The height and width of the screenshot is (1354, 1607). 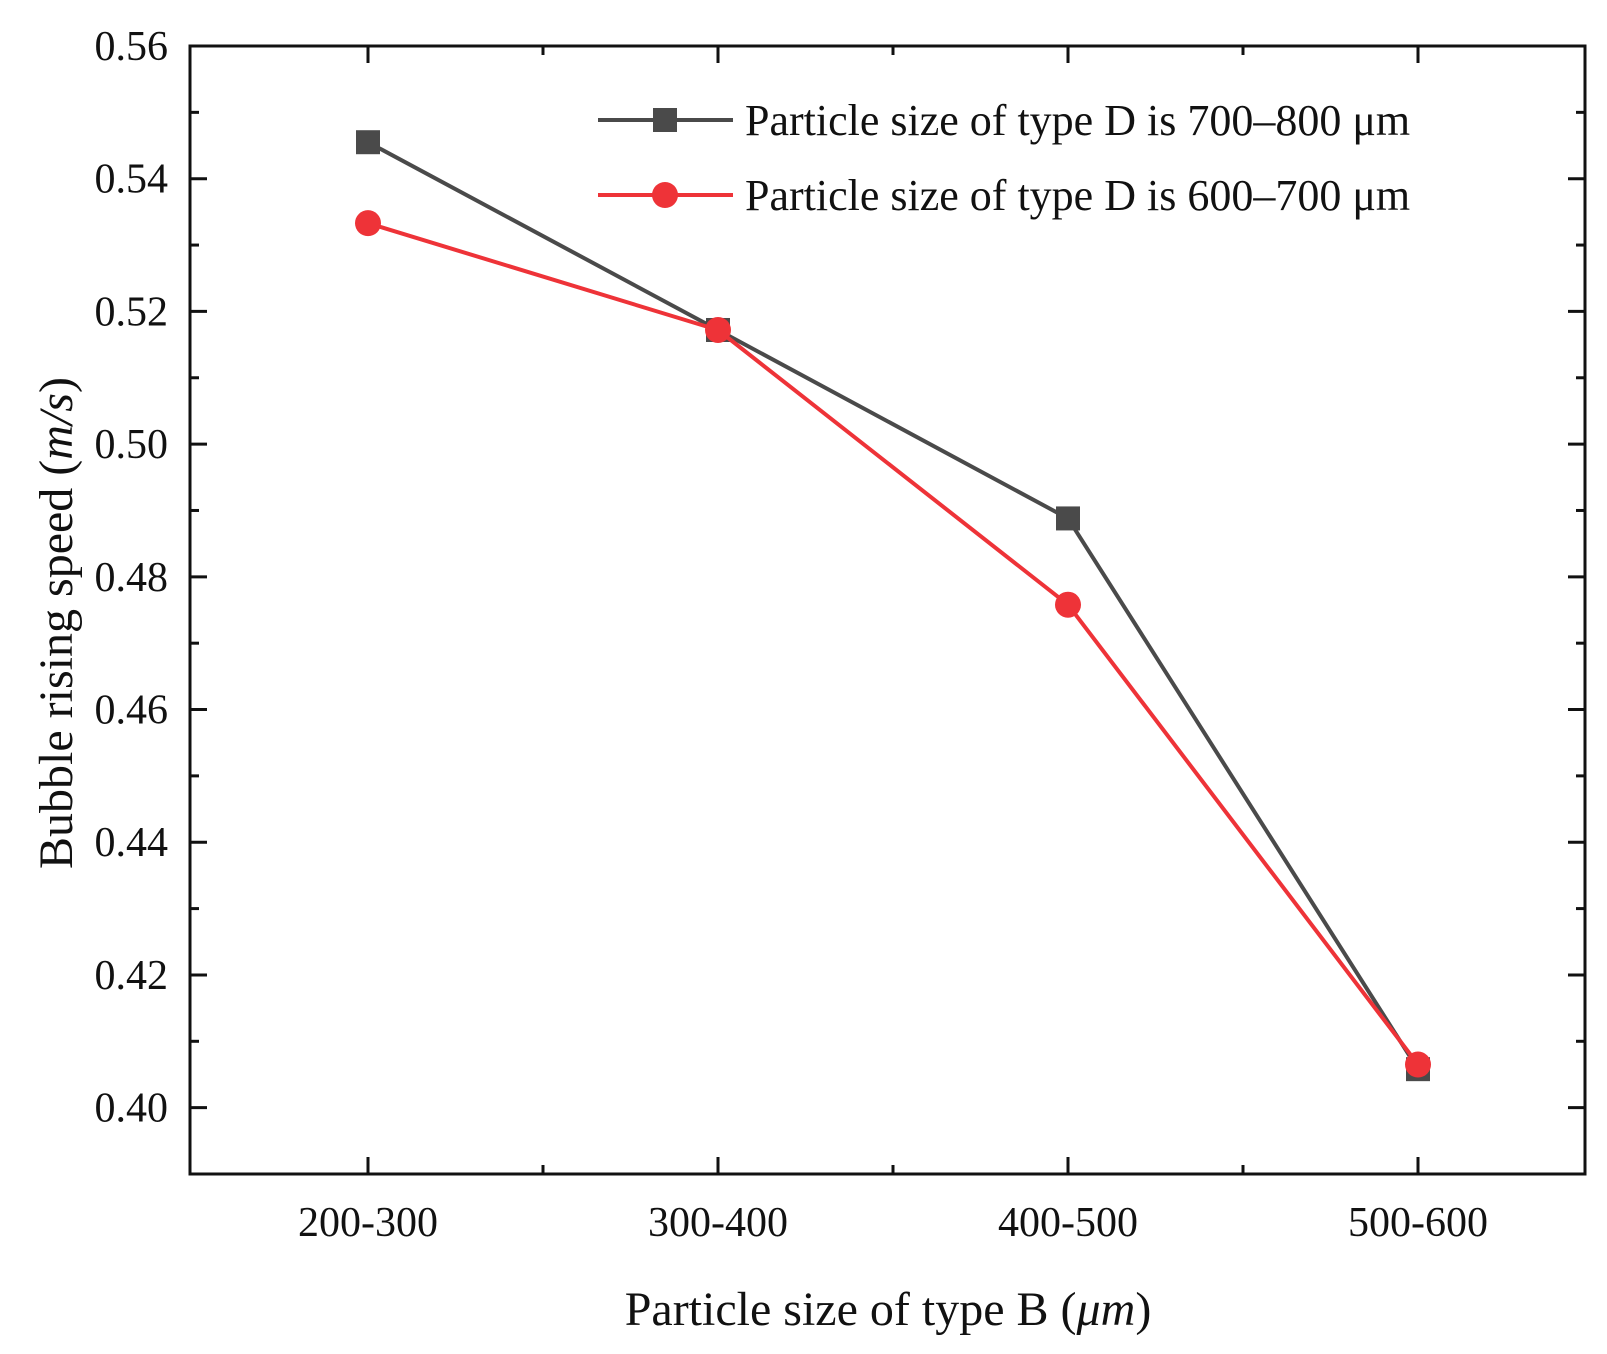 I want to click on y-tick-label: 0.44, so click(x=132, y=843).